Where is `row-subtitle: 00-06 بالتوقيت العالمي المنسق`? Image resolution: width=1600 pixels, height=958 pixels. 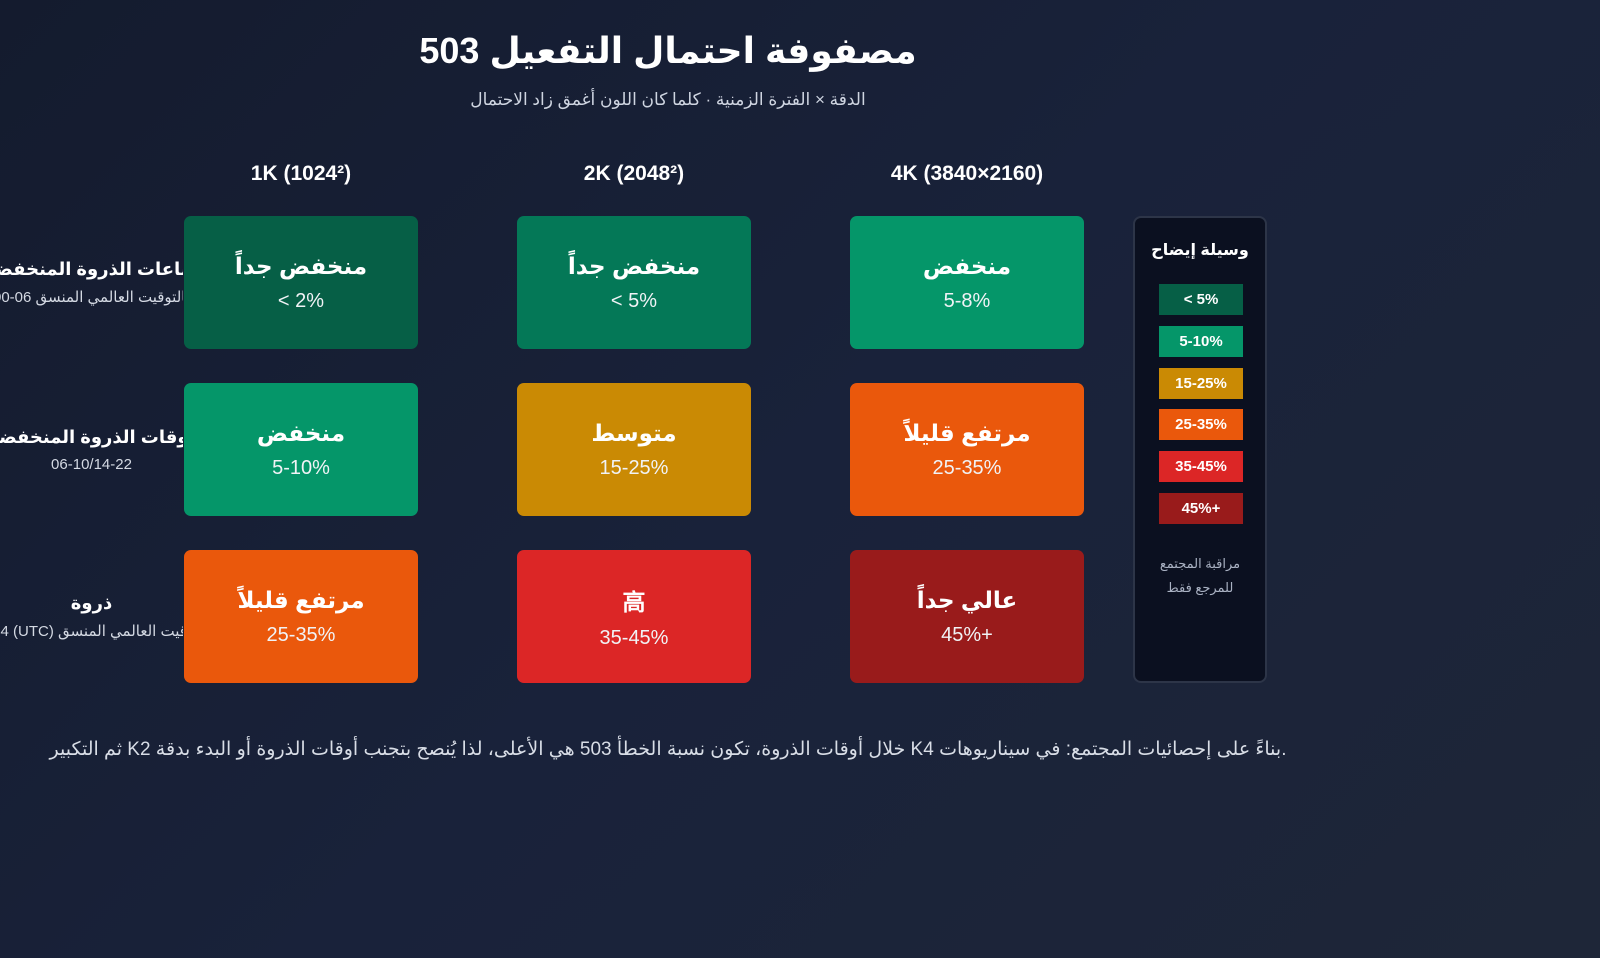
row-subtitle: 00-06 بالتوقيت العالمي المنسق is located at coordinates (91, 297).